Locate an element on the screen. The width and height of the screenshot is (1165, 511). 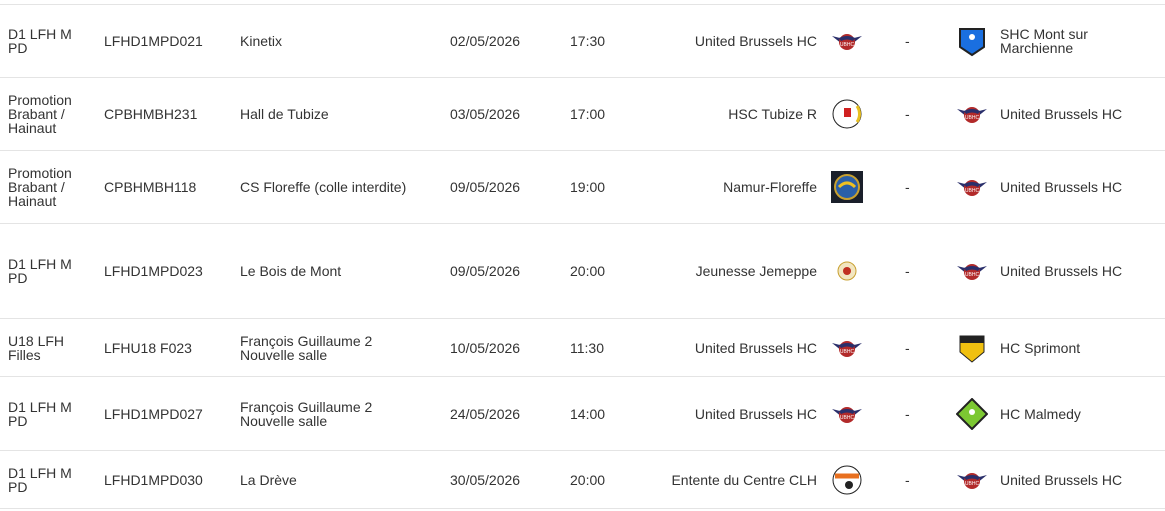
match-date: 24/05/2026 is located at coordinates (485, 413).